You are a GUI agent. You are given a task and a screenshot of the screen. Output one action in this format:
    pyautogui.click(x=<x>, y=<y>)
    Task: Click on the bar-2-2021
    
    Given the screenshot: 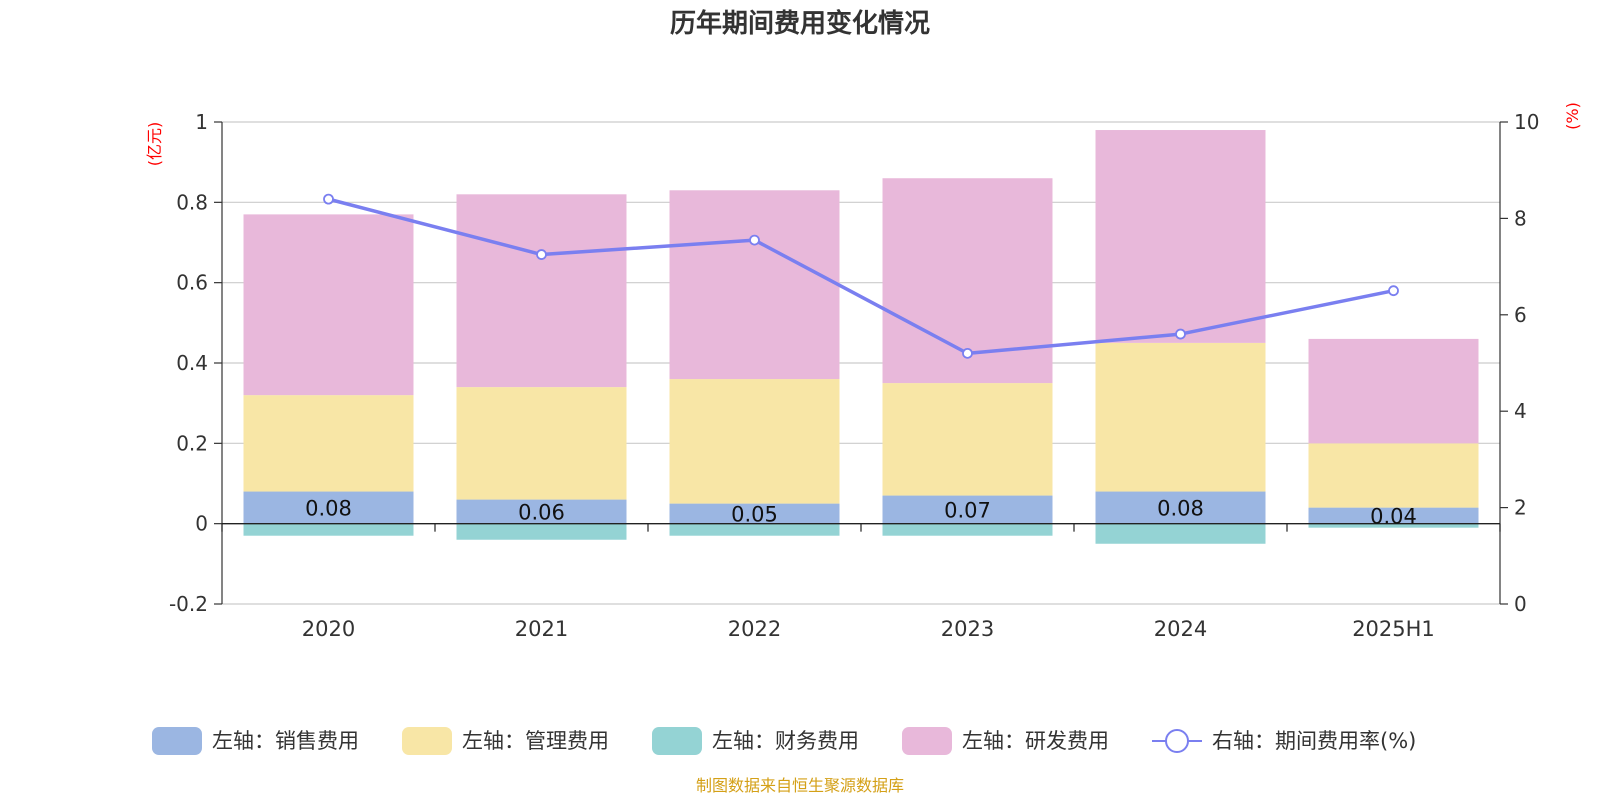 What is the action you would take?
    pyautogui.click(x=541, y=531)
    